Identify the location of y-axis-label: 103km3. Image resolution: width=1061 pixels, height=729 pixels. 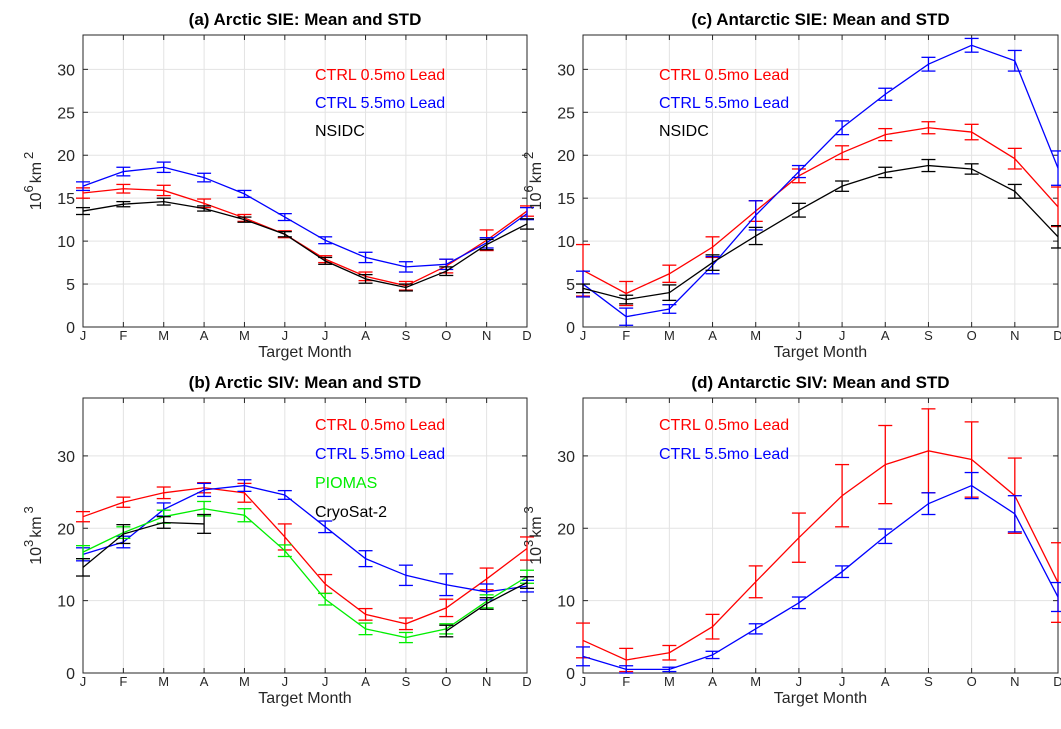
(33, 535).